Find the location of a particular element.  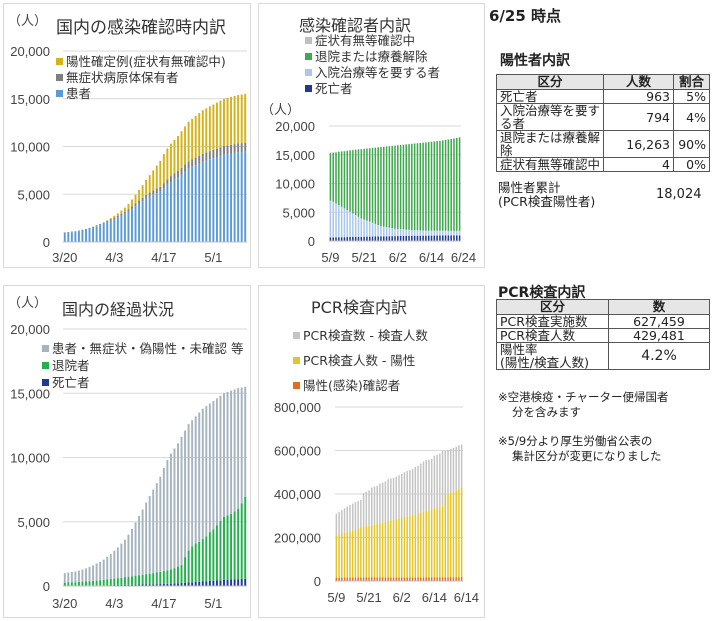

chart-title: 国内の感染確認時内訳 is located at coordinates (141, 28).